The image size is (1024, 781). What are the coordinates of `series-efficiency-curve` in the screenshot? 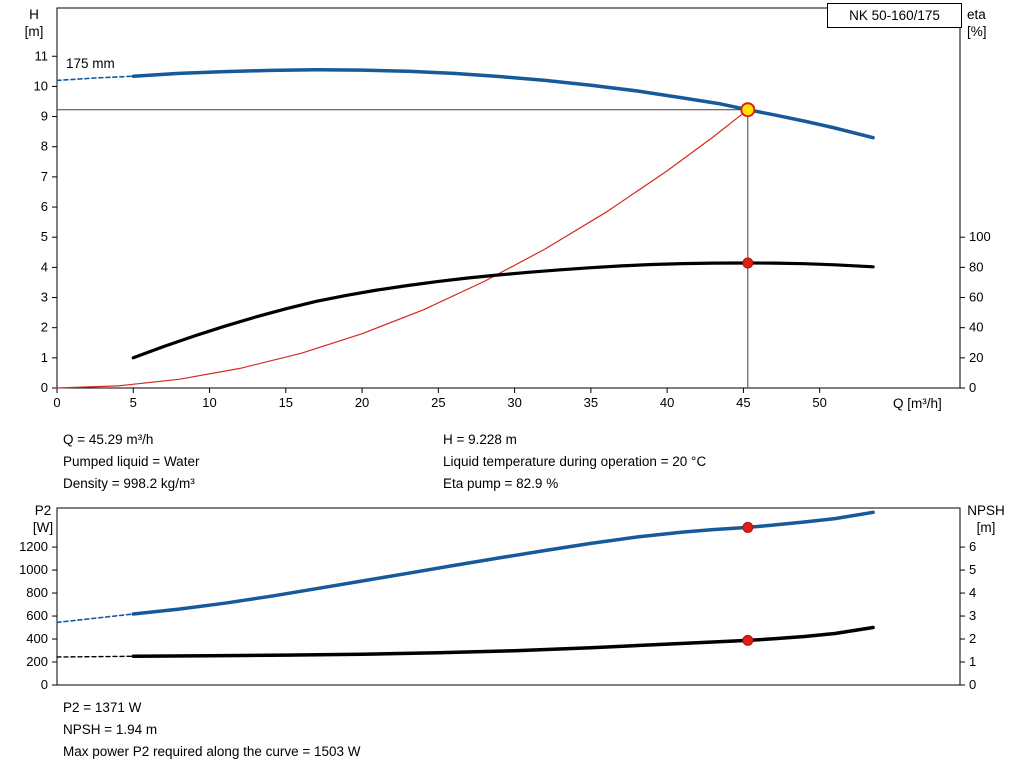 It's located at (503, 310).